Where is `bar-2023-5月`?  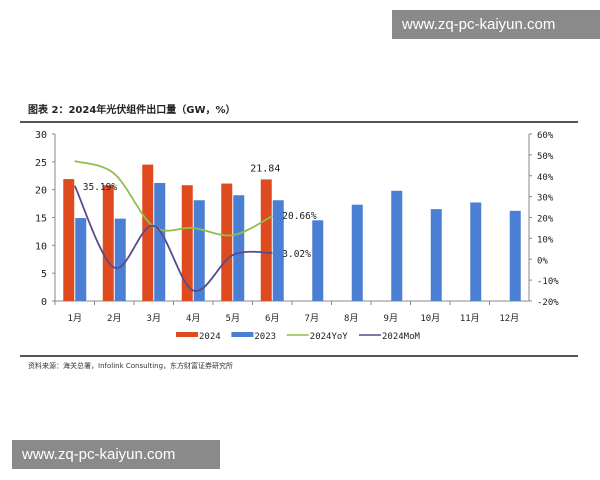 bar-2023-5月 is located at coordinates (239, 248).